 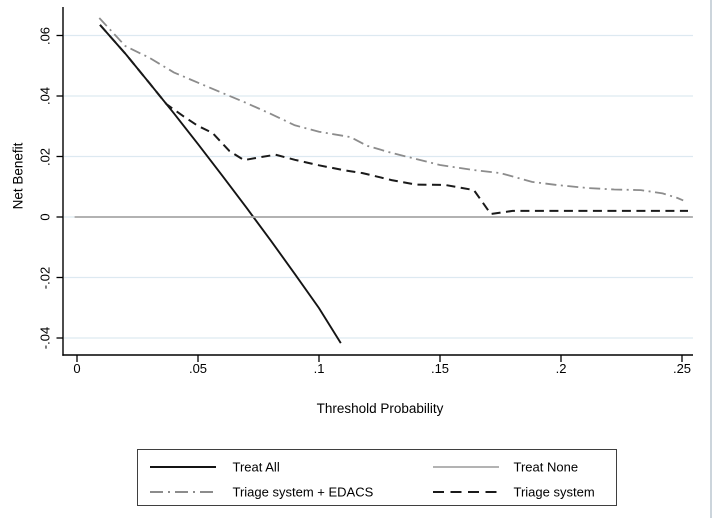 I want to click on x-tick-label: .2, so click(x=561, y=368).